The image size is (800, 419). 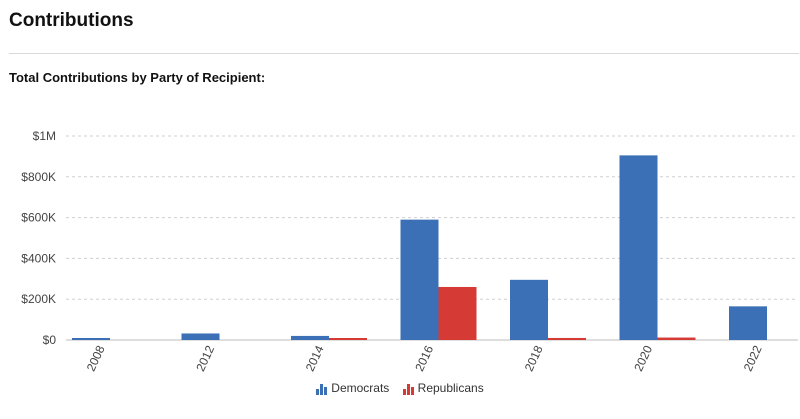 What do you see at coordinates (38, 218) in the screenshot?
I see `y-tick-label: $600K` at bounding box center [38, 218].